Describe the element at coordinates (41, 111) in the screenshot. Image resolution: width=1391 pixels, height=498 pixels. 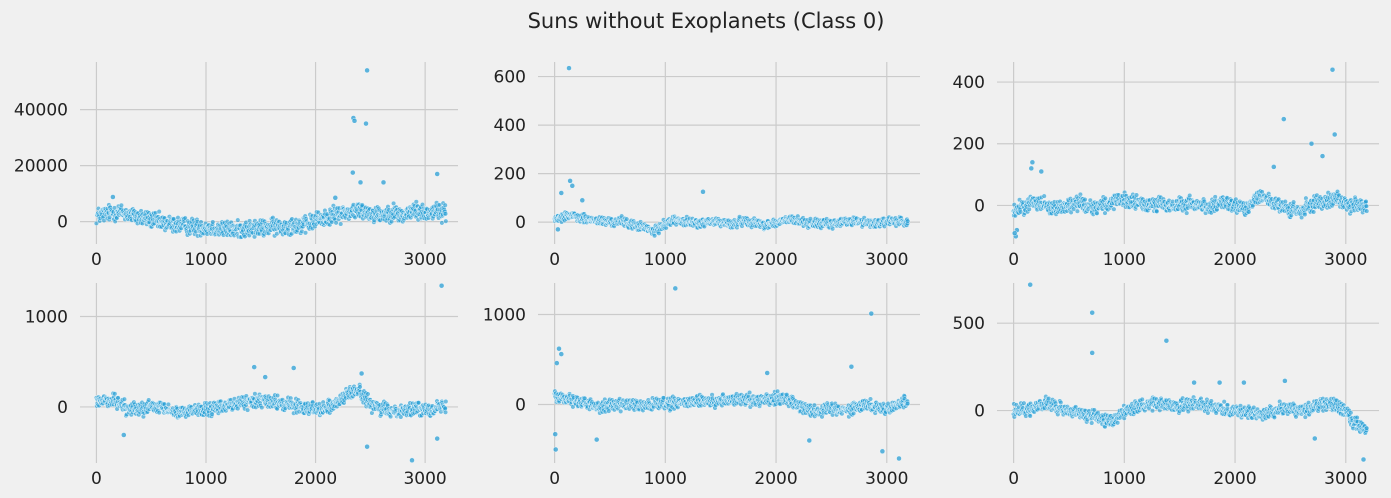
I see `y-tick-label: 40000` at that location.